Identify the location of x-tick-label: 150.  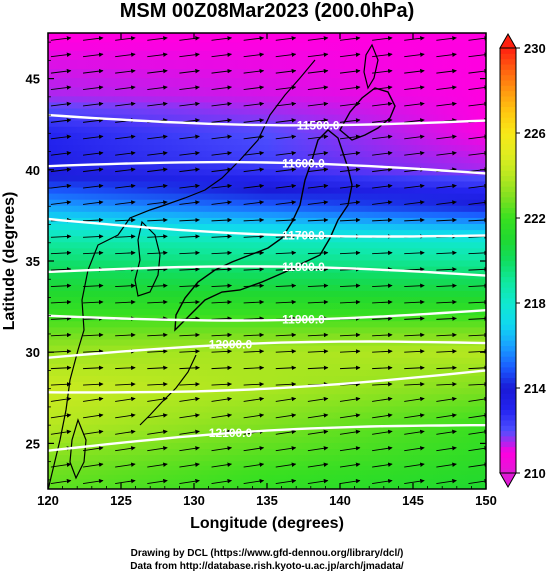
(486, 500).